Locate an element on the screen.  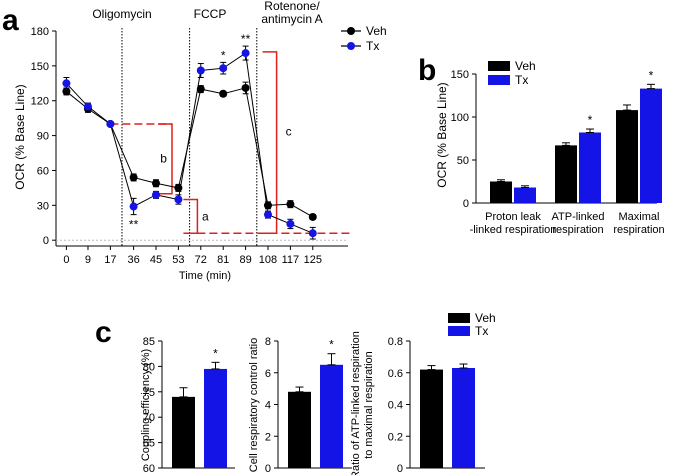
legend-marker-tx is located at coordinates (351, 46).